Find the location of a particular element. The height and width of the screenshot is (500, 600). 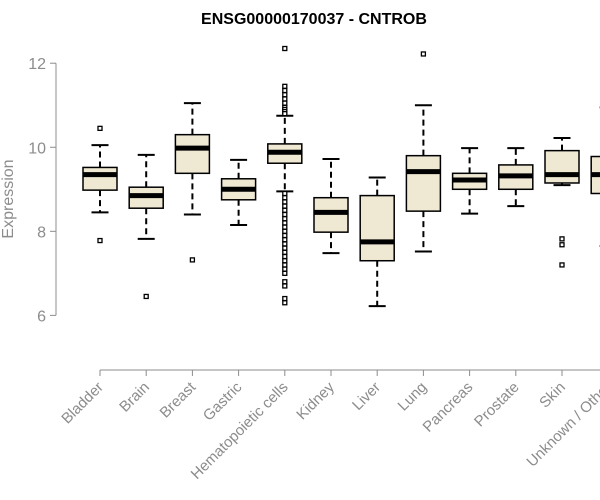

box-bladder is located at coordinates (100, 178).